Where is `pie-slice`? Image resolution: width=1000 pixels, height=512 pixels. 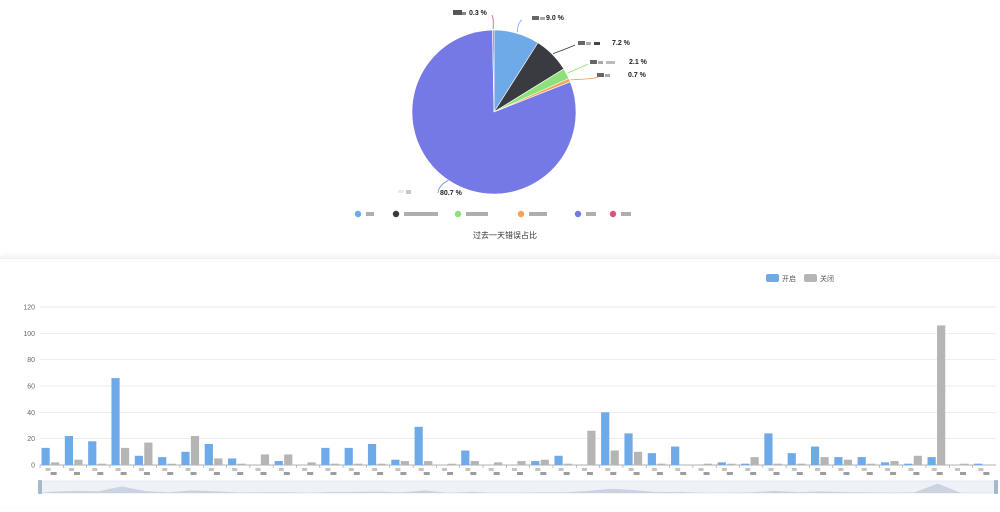 pie-slice is located at coordinates (493, 71).